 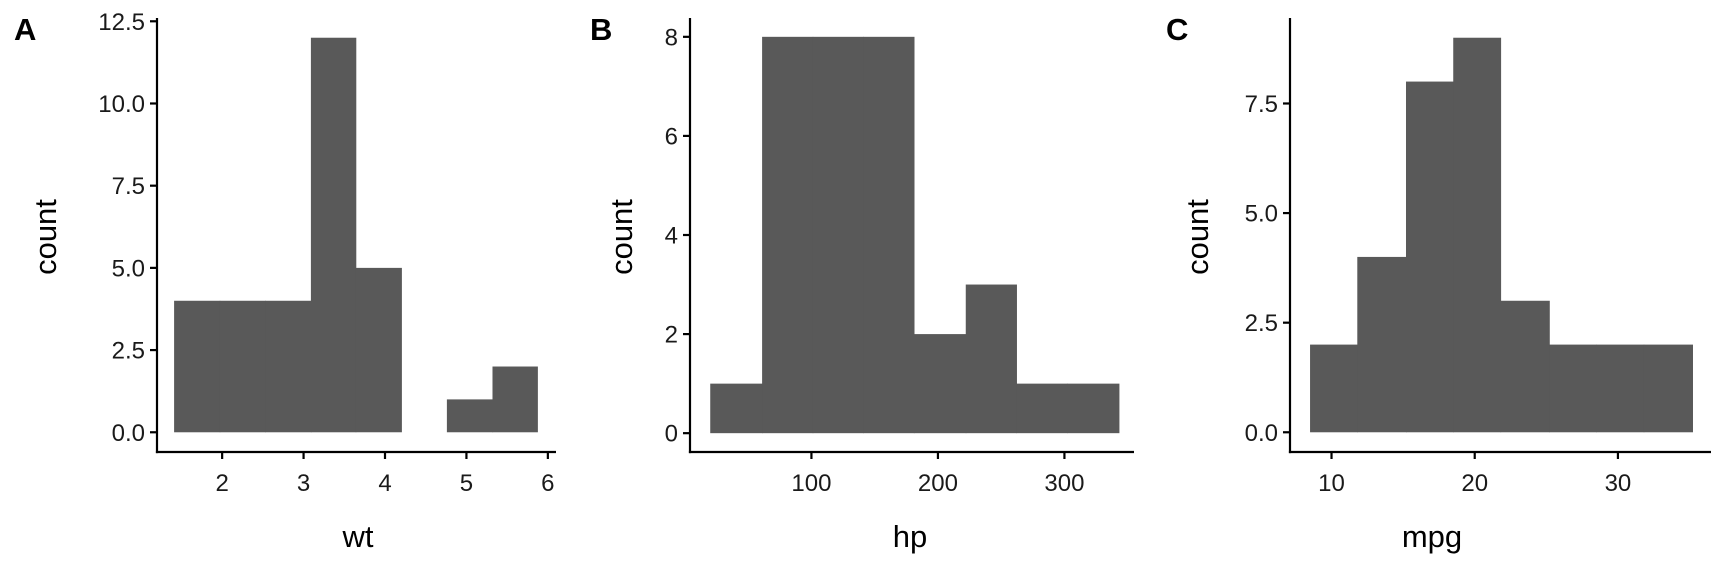 I want to click on panel-a-bars, so click(x=356, y=235).